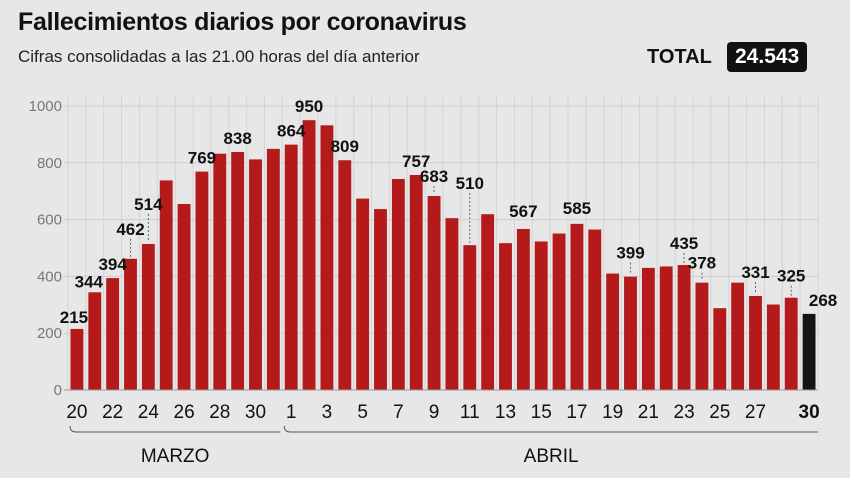 The image size is (850, 478). I want to click on data-label: 864, so click(291, 131).